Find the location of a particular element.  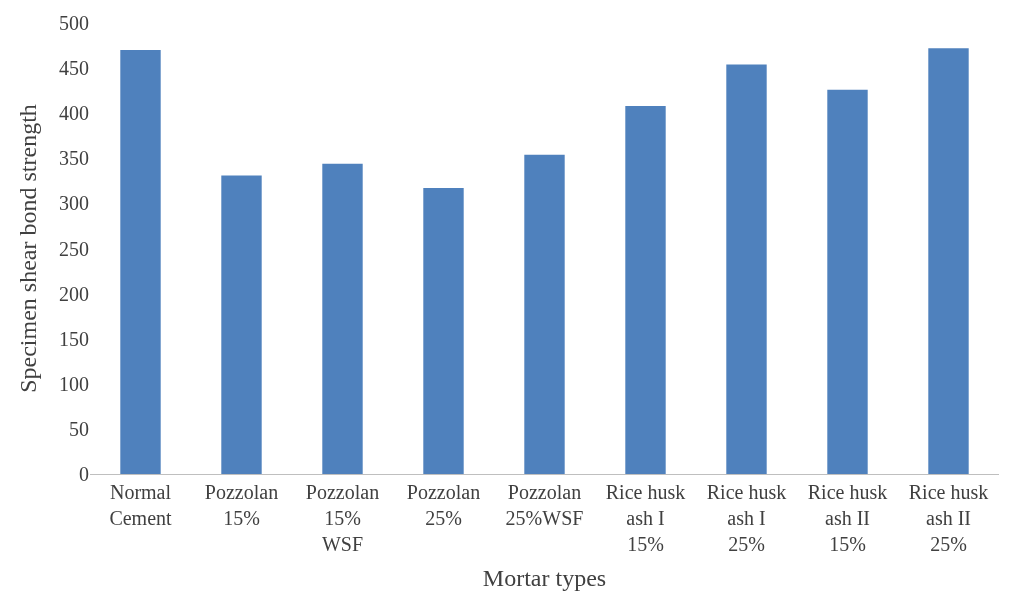

x-tick-label: Rice husk ash II 25% is located at coordinates (948, 518).